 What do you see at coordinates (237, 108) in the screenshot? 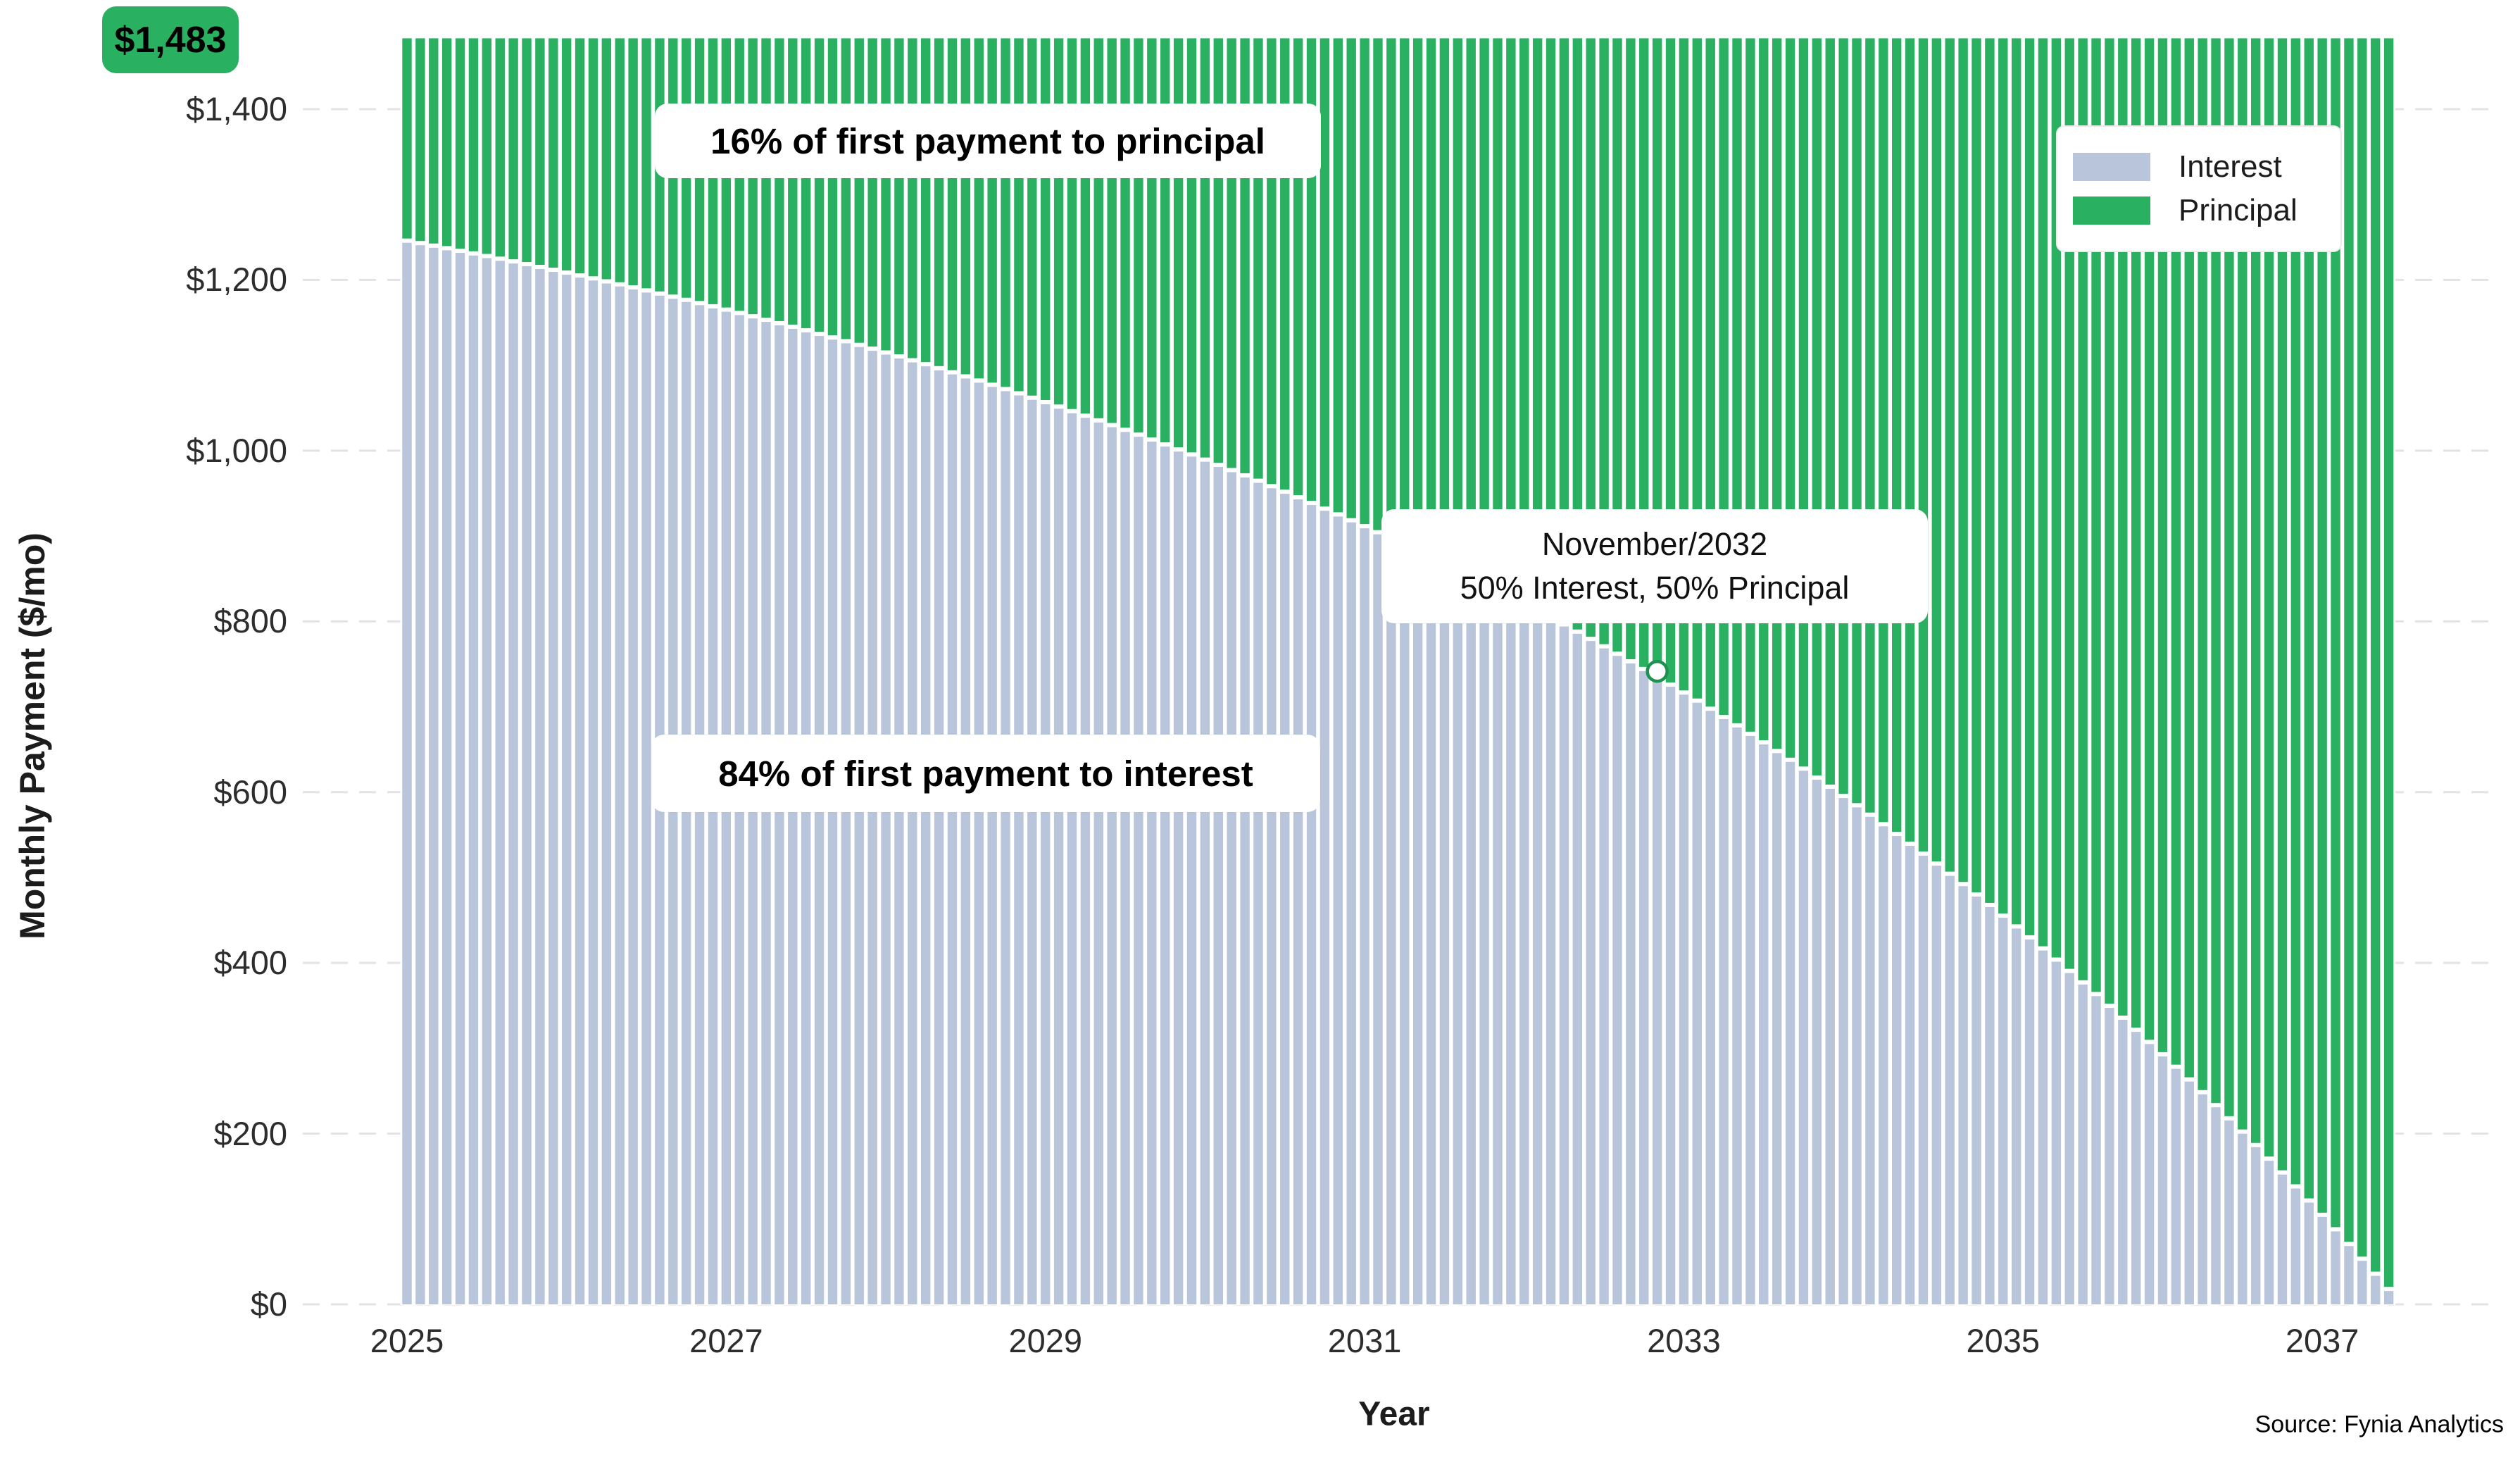
I see `y-tick-label: $1,400` at bounding box center [237, 108].